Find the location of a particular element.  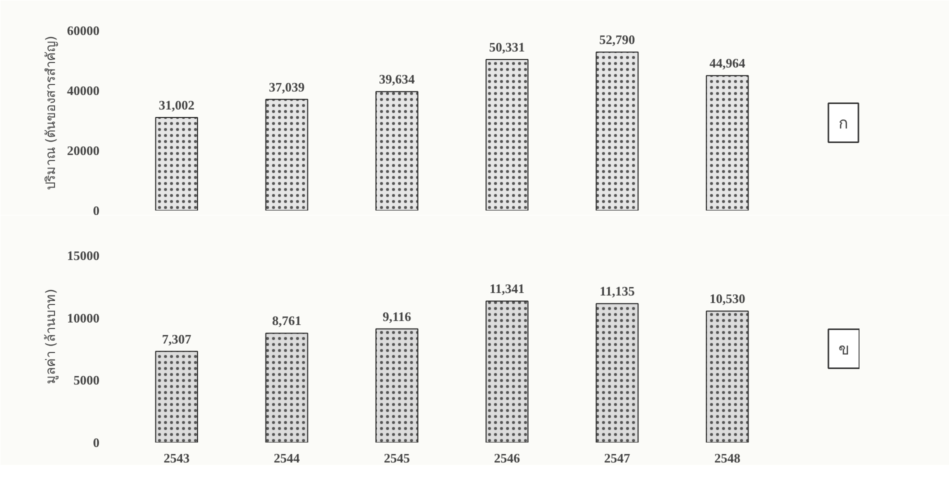

data-label: 44,964 is located at coordinates (727, 63).